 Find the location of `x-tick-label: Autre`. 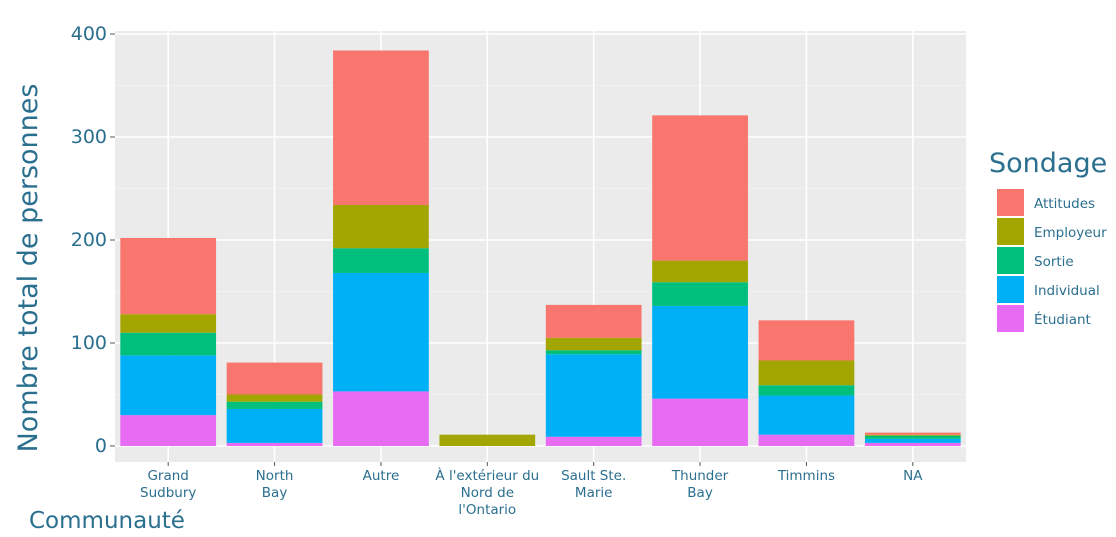

x-tick-label: Autre is located at coordinates (381, 476).